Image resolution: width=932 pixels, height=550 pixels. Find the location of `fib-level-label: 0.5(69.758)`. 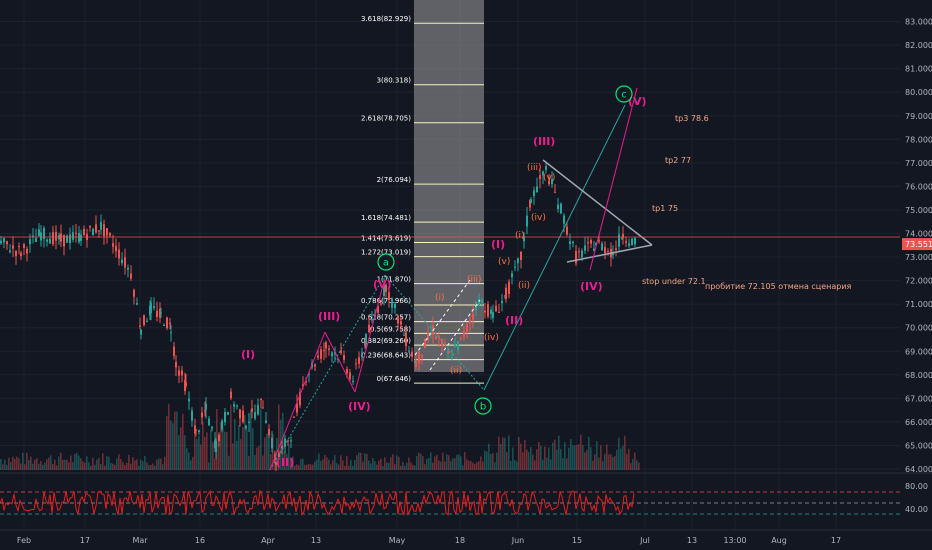

fib-level-label: 0.5(69.758) is located at coordinates (390, 329).